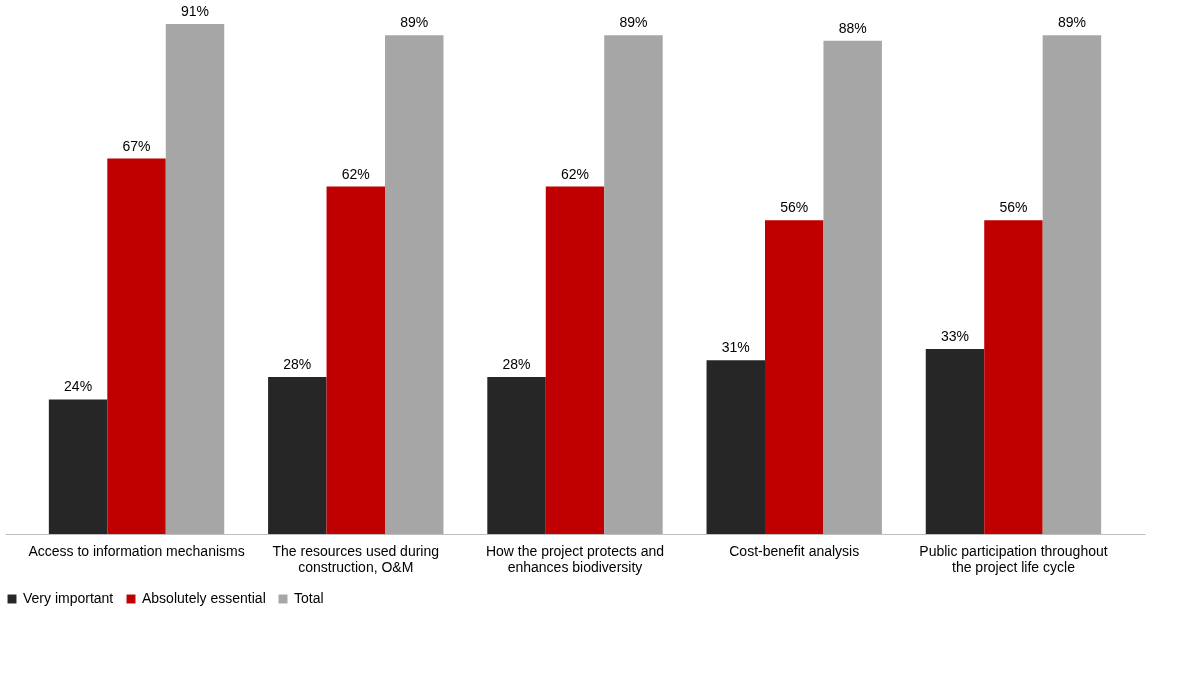 The width and height of the screenshot is (1197, 695). I want to click on data-label: 67%, so click(136, 145).